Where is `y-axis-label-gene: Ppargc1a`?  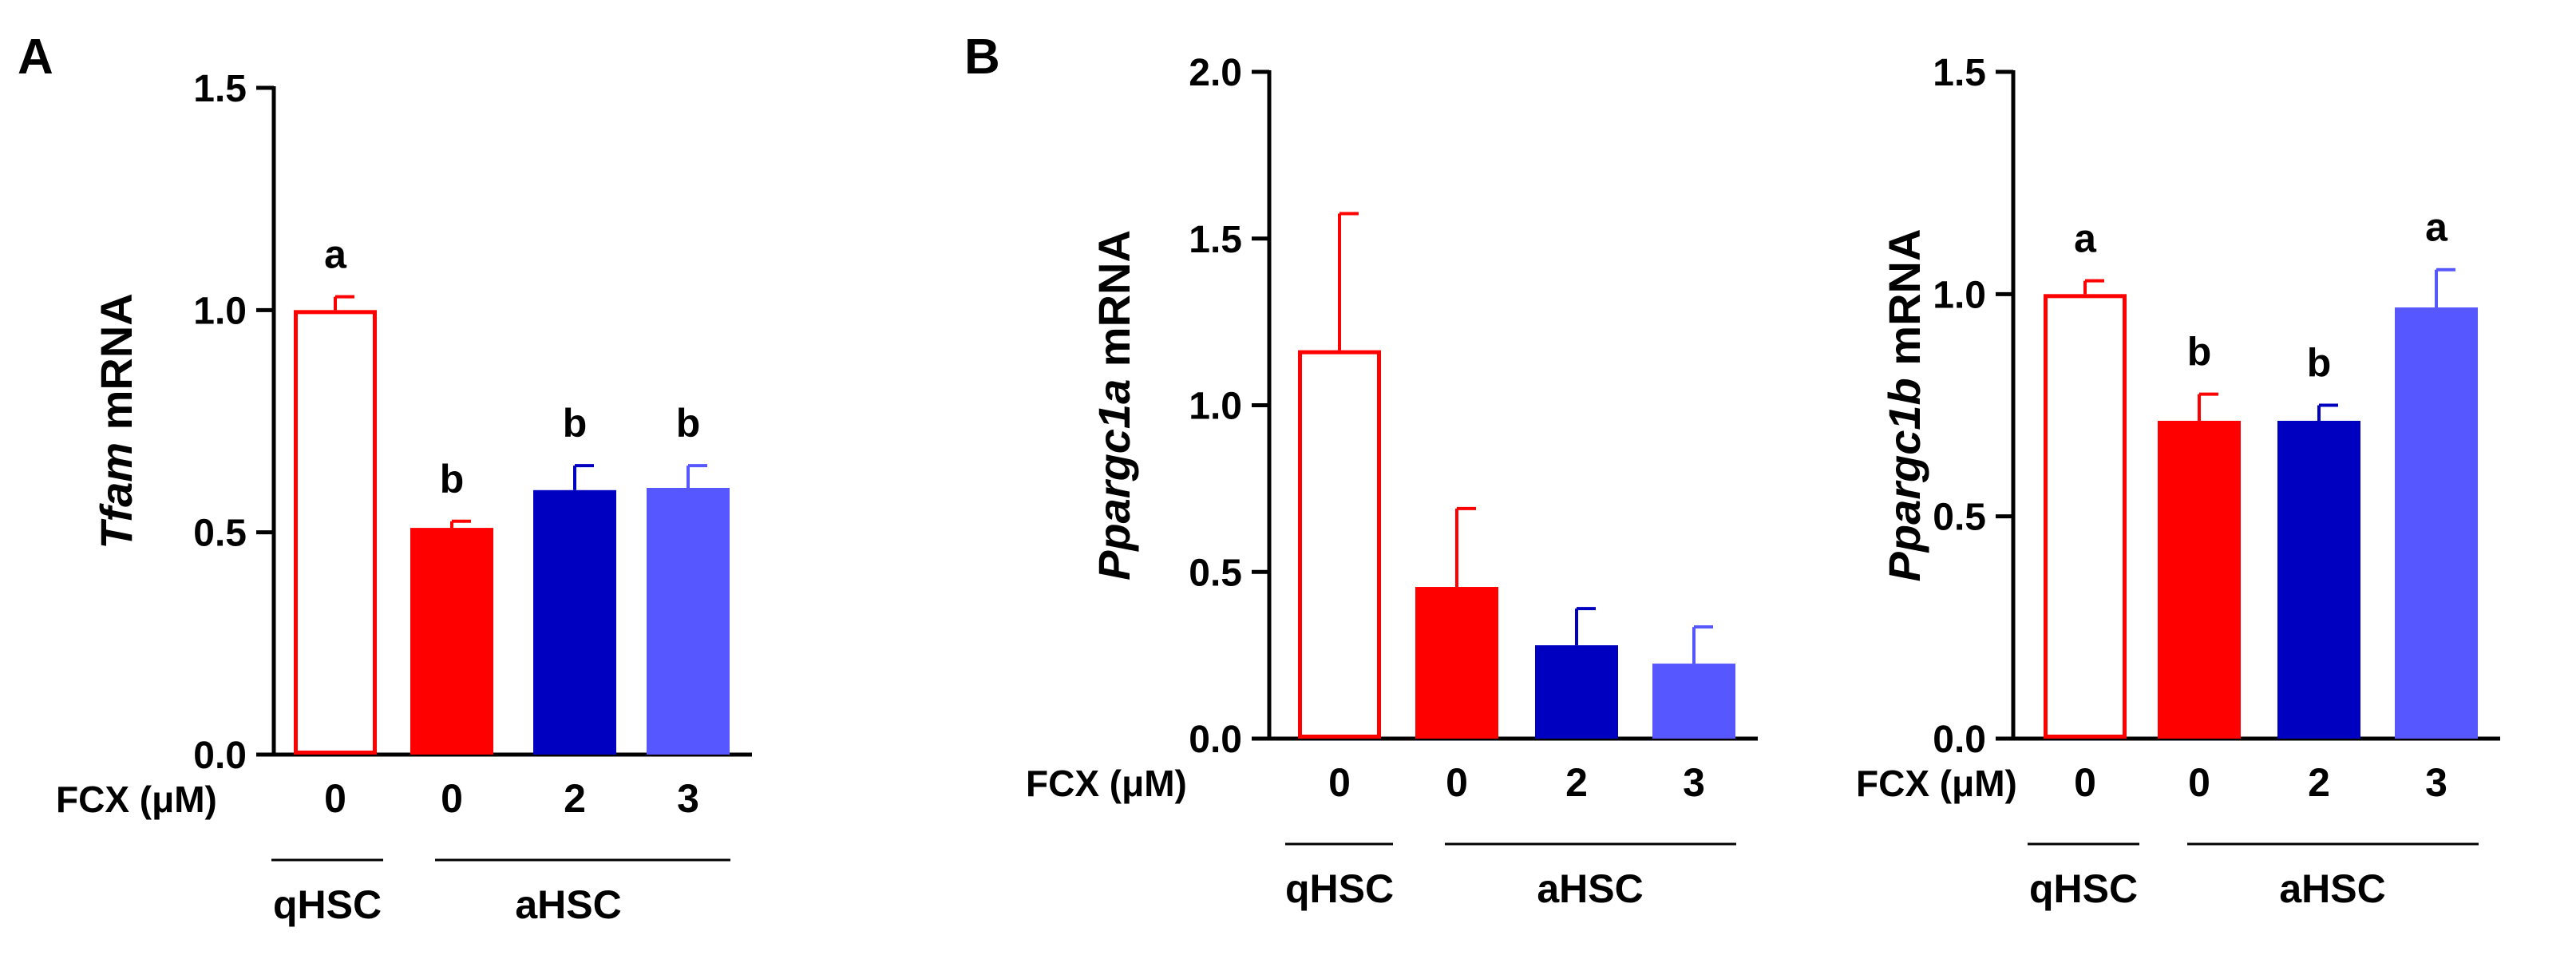
y-axis-label-gene: Ppargc1a is located at coordinates (1114, 480).